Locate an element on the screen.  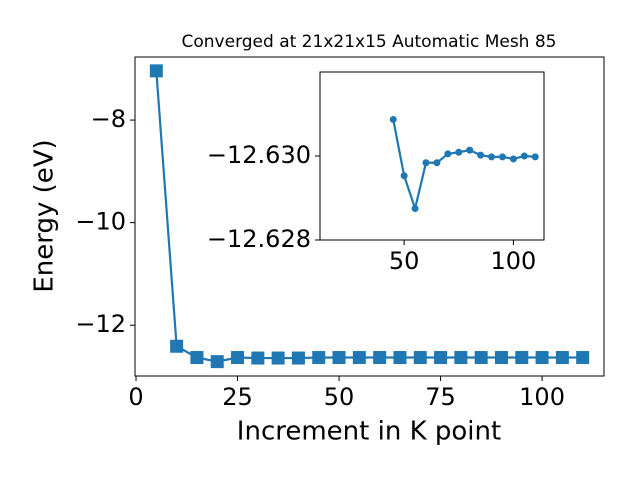
x-tick-label: 25 is located at coordinates (237, 397).